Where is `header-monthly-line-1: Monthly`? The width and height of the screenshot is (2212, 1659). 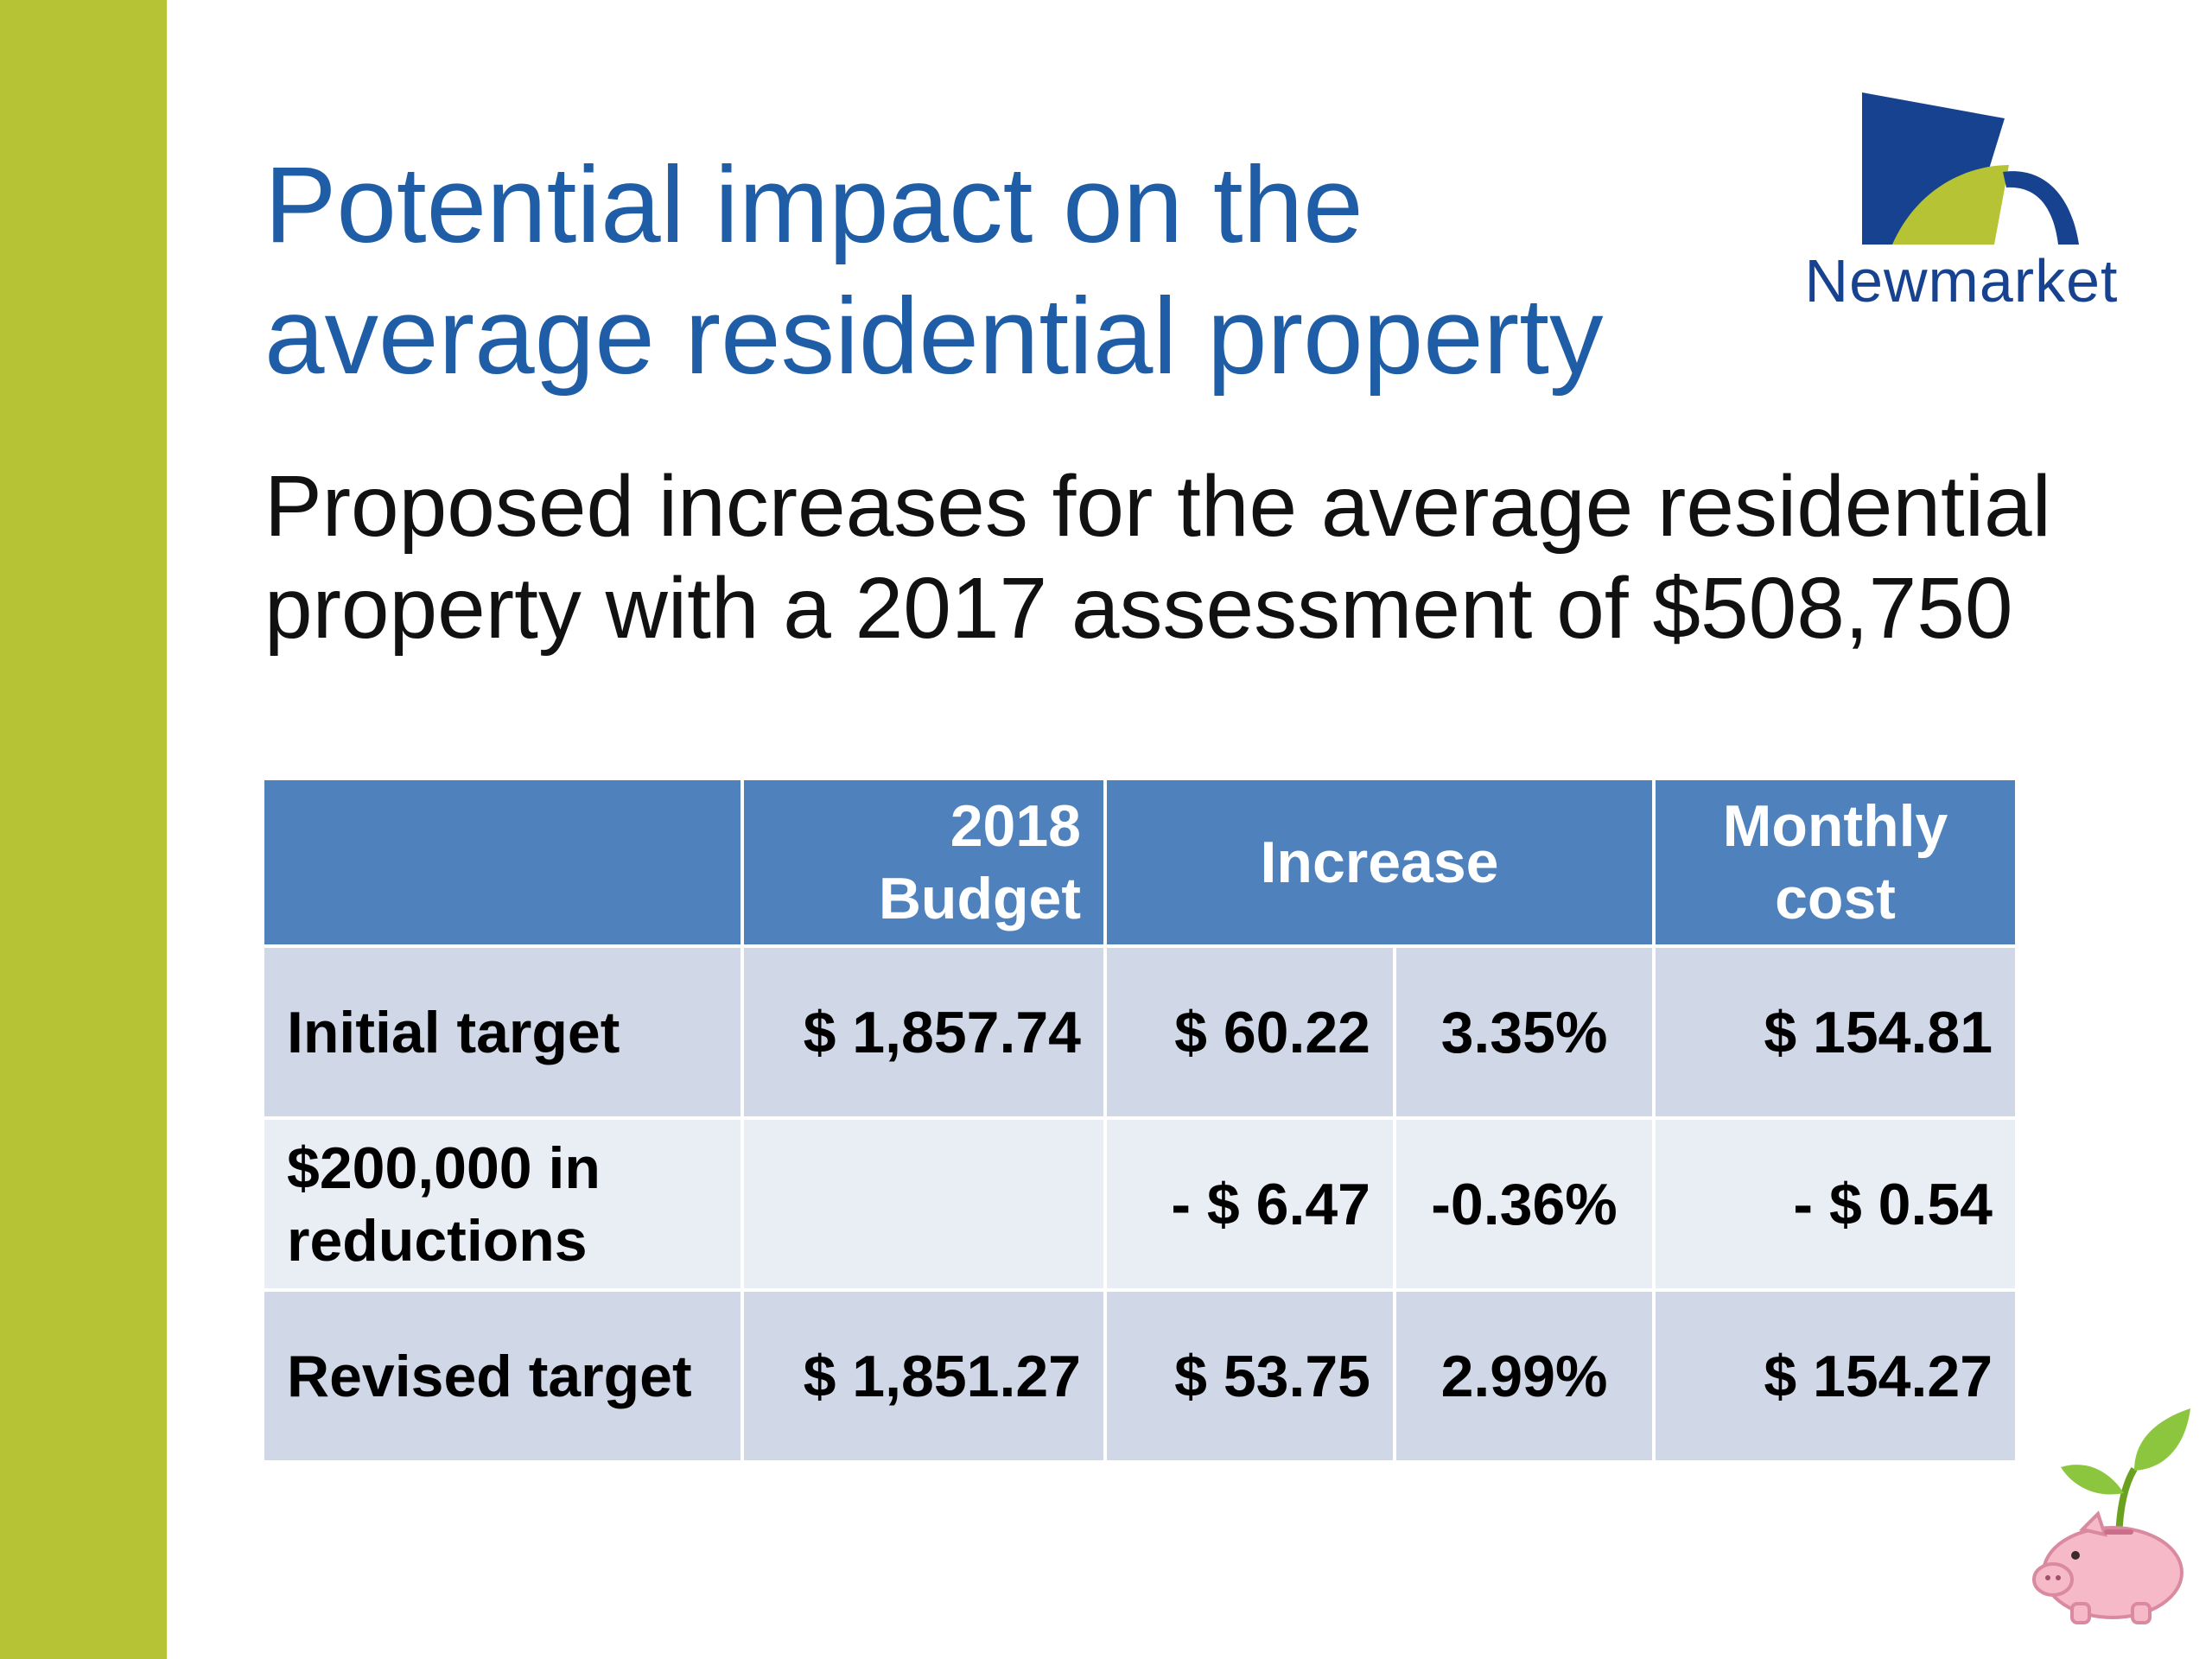
header-monthly-line-1: Monthly is located at coordinates (1835, 826).